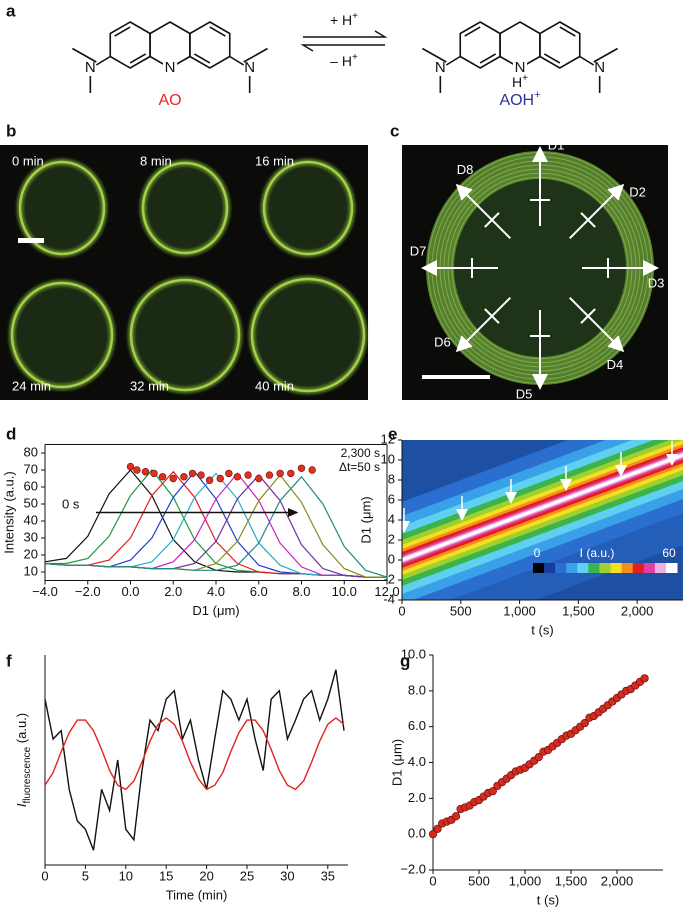 The height and width of the screenshot is (917, 685). Describe the element at coordinates (9, 660) in the screenshot. I see `panel-label: f` at that location.